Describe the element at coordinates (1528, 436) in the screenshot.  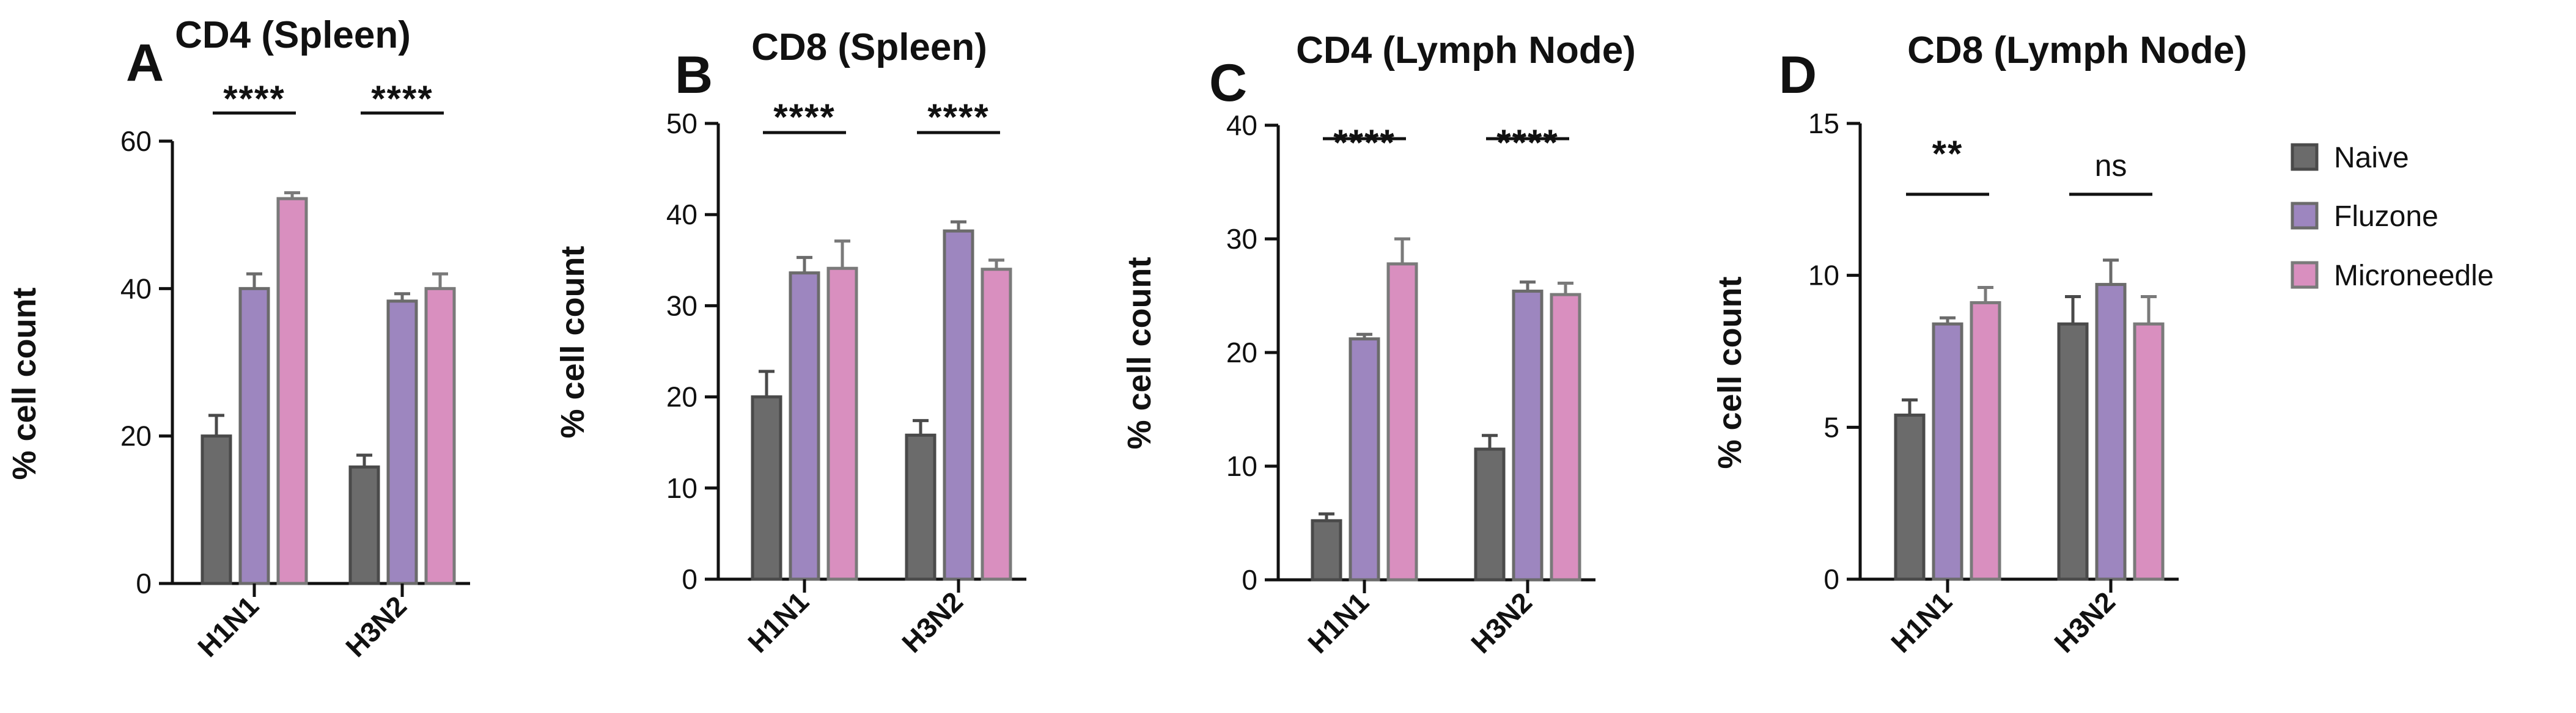
I see `panel-c-bar-fluzone-h3n2` at that location.